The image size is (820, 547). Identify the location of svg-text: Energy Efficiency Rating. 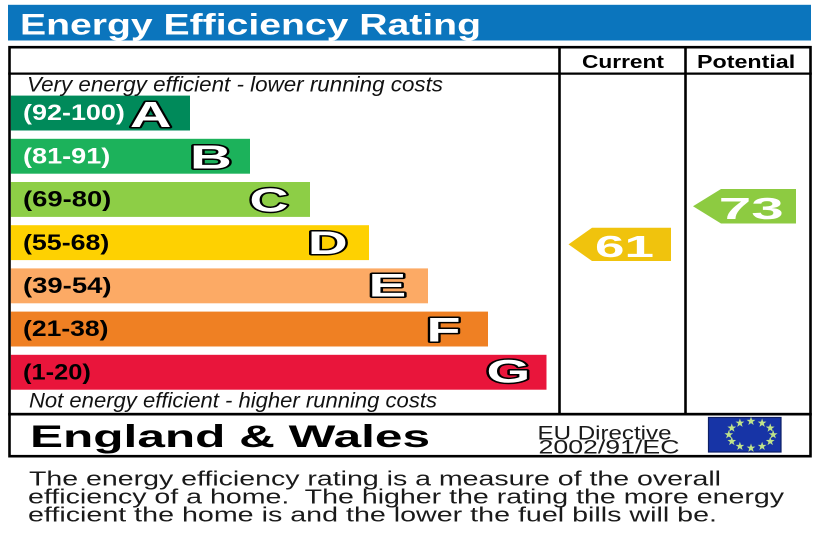
(250, 24).